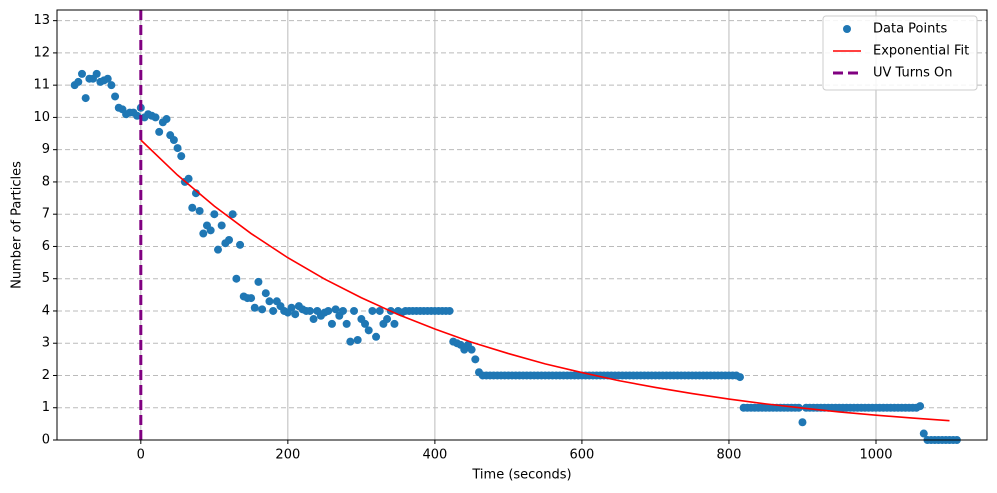 This screenshot has height=493, width=997. What do you see at coordinates (910, 29) in the screenshot?
I see `legend-label: Data Points` at bounding box center [910, 29].